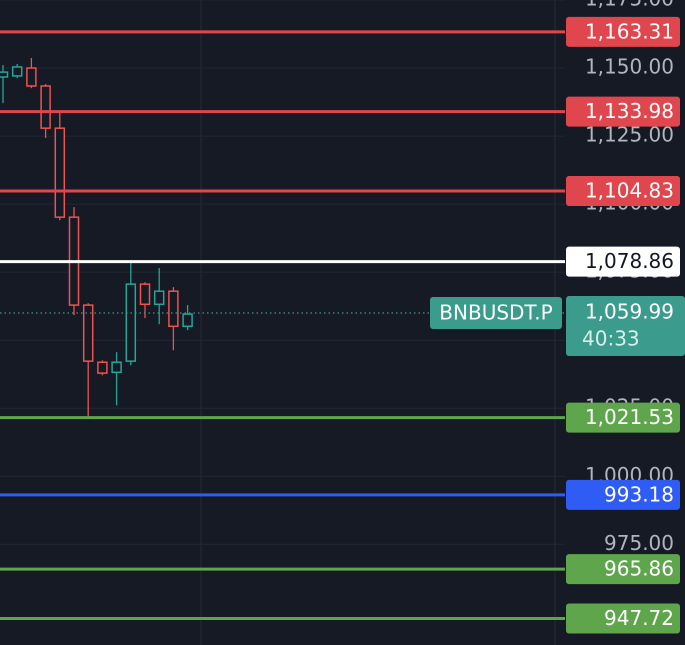  What do you see at coordinates (639, 494) in the screenshot?
I see `level-label: 993.18` at bounding box center [639, 494].